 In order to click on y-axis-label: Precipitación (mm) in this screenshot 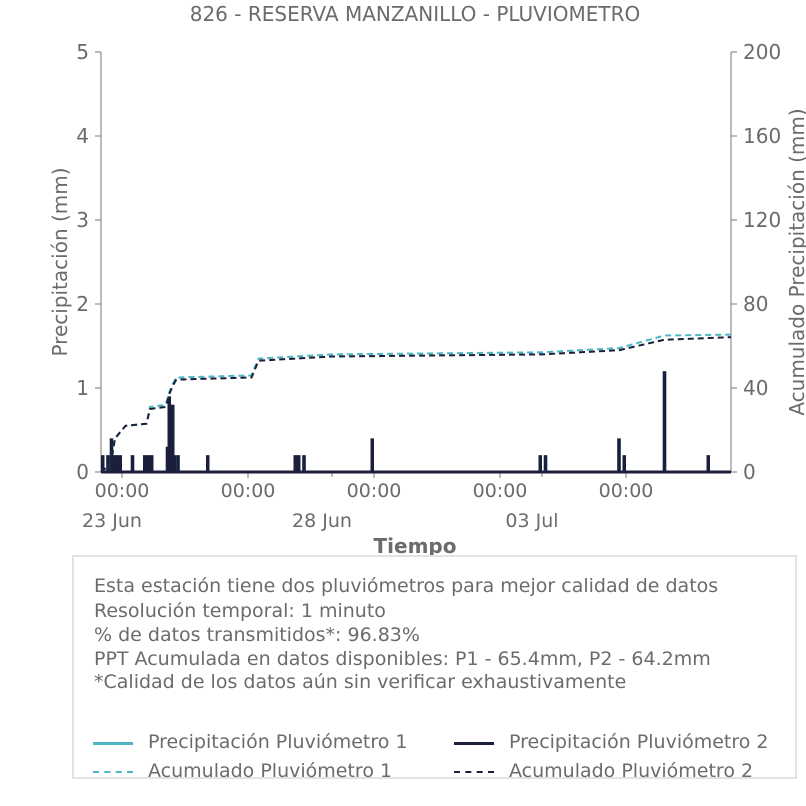, I will do `click(60, 261)`.